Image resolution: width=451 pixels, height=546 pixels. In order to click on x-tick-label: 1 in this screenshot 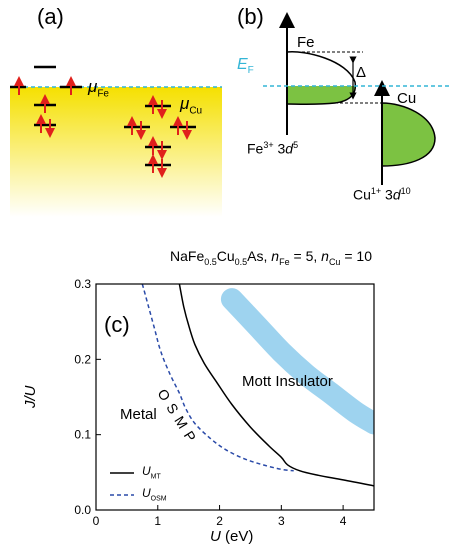, I will do `click(157, 521)`.